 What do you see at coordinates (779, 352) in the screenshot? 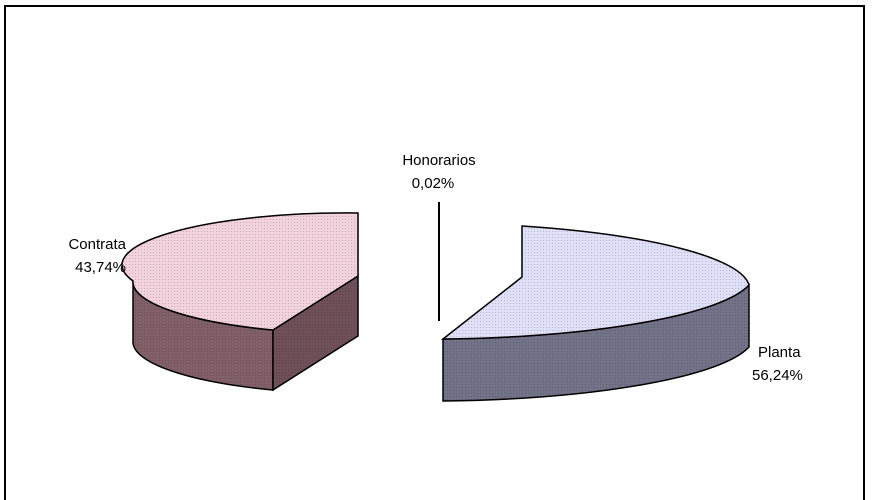
I see `label-planta-name: Planta` at bounding box center [779, 352].